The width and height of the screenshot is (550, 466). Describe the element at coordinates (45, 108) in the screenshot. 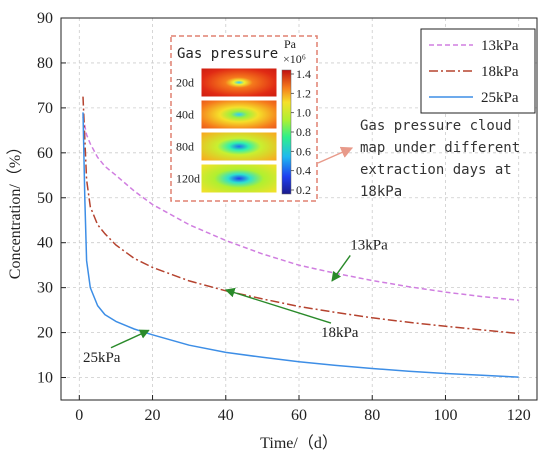

I see `y-tick-label: 70` at that location.